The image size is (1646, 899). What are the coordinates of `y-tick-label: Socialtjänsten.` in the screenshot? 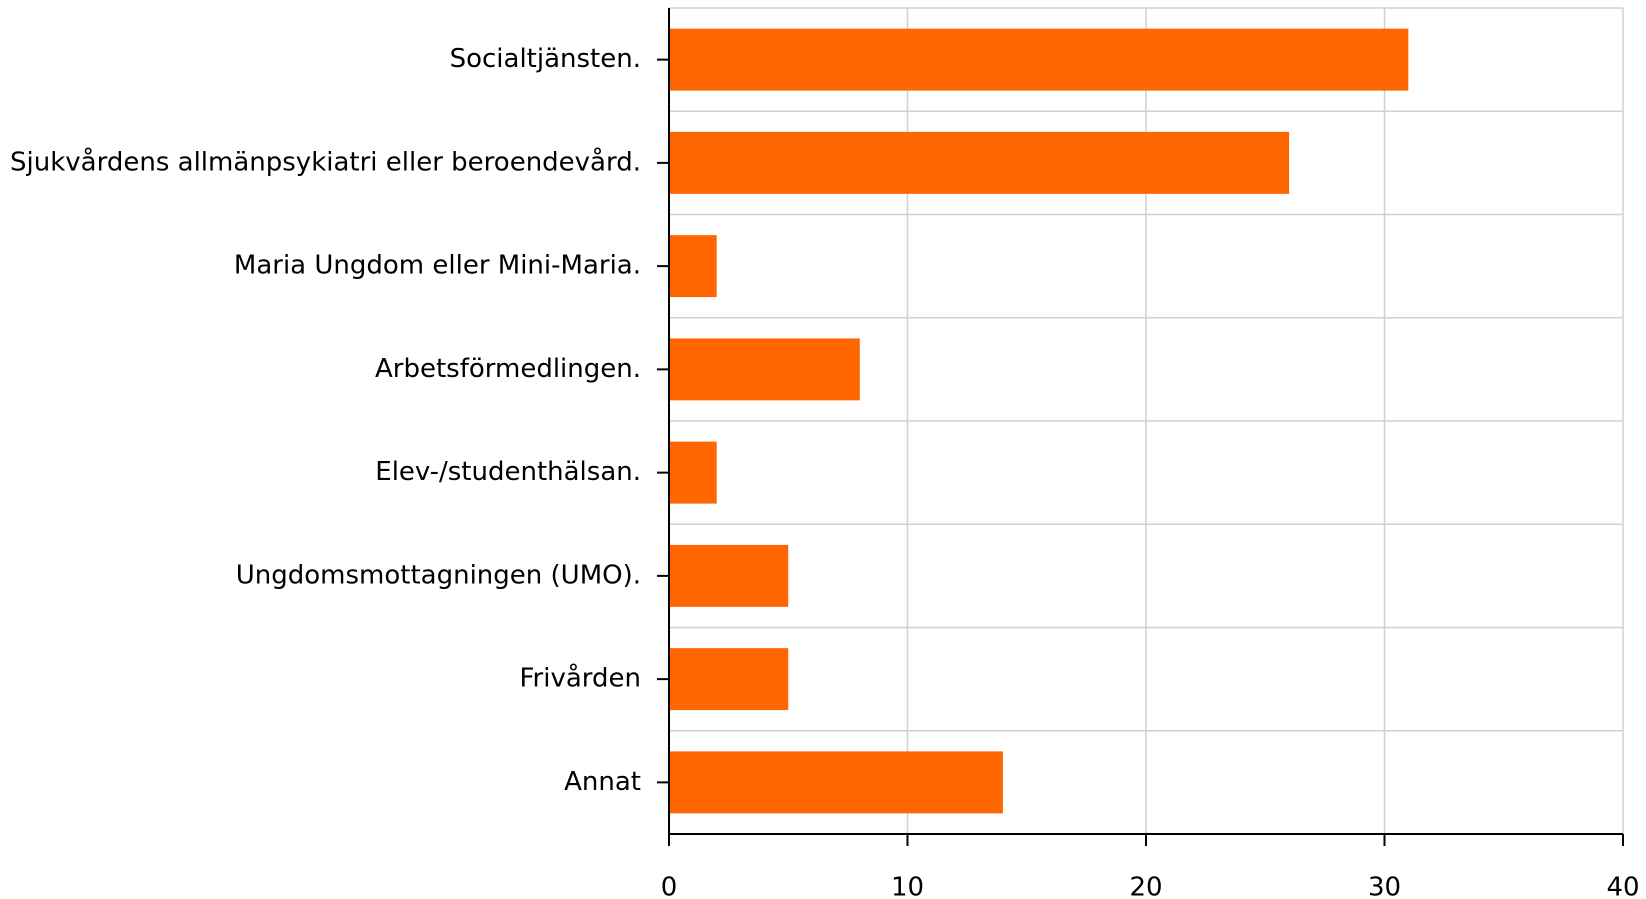 It's located at (545, 59).